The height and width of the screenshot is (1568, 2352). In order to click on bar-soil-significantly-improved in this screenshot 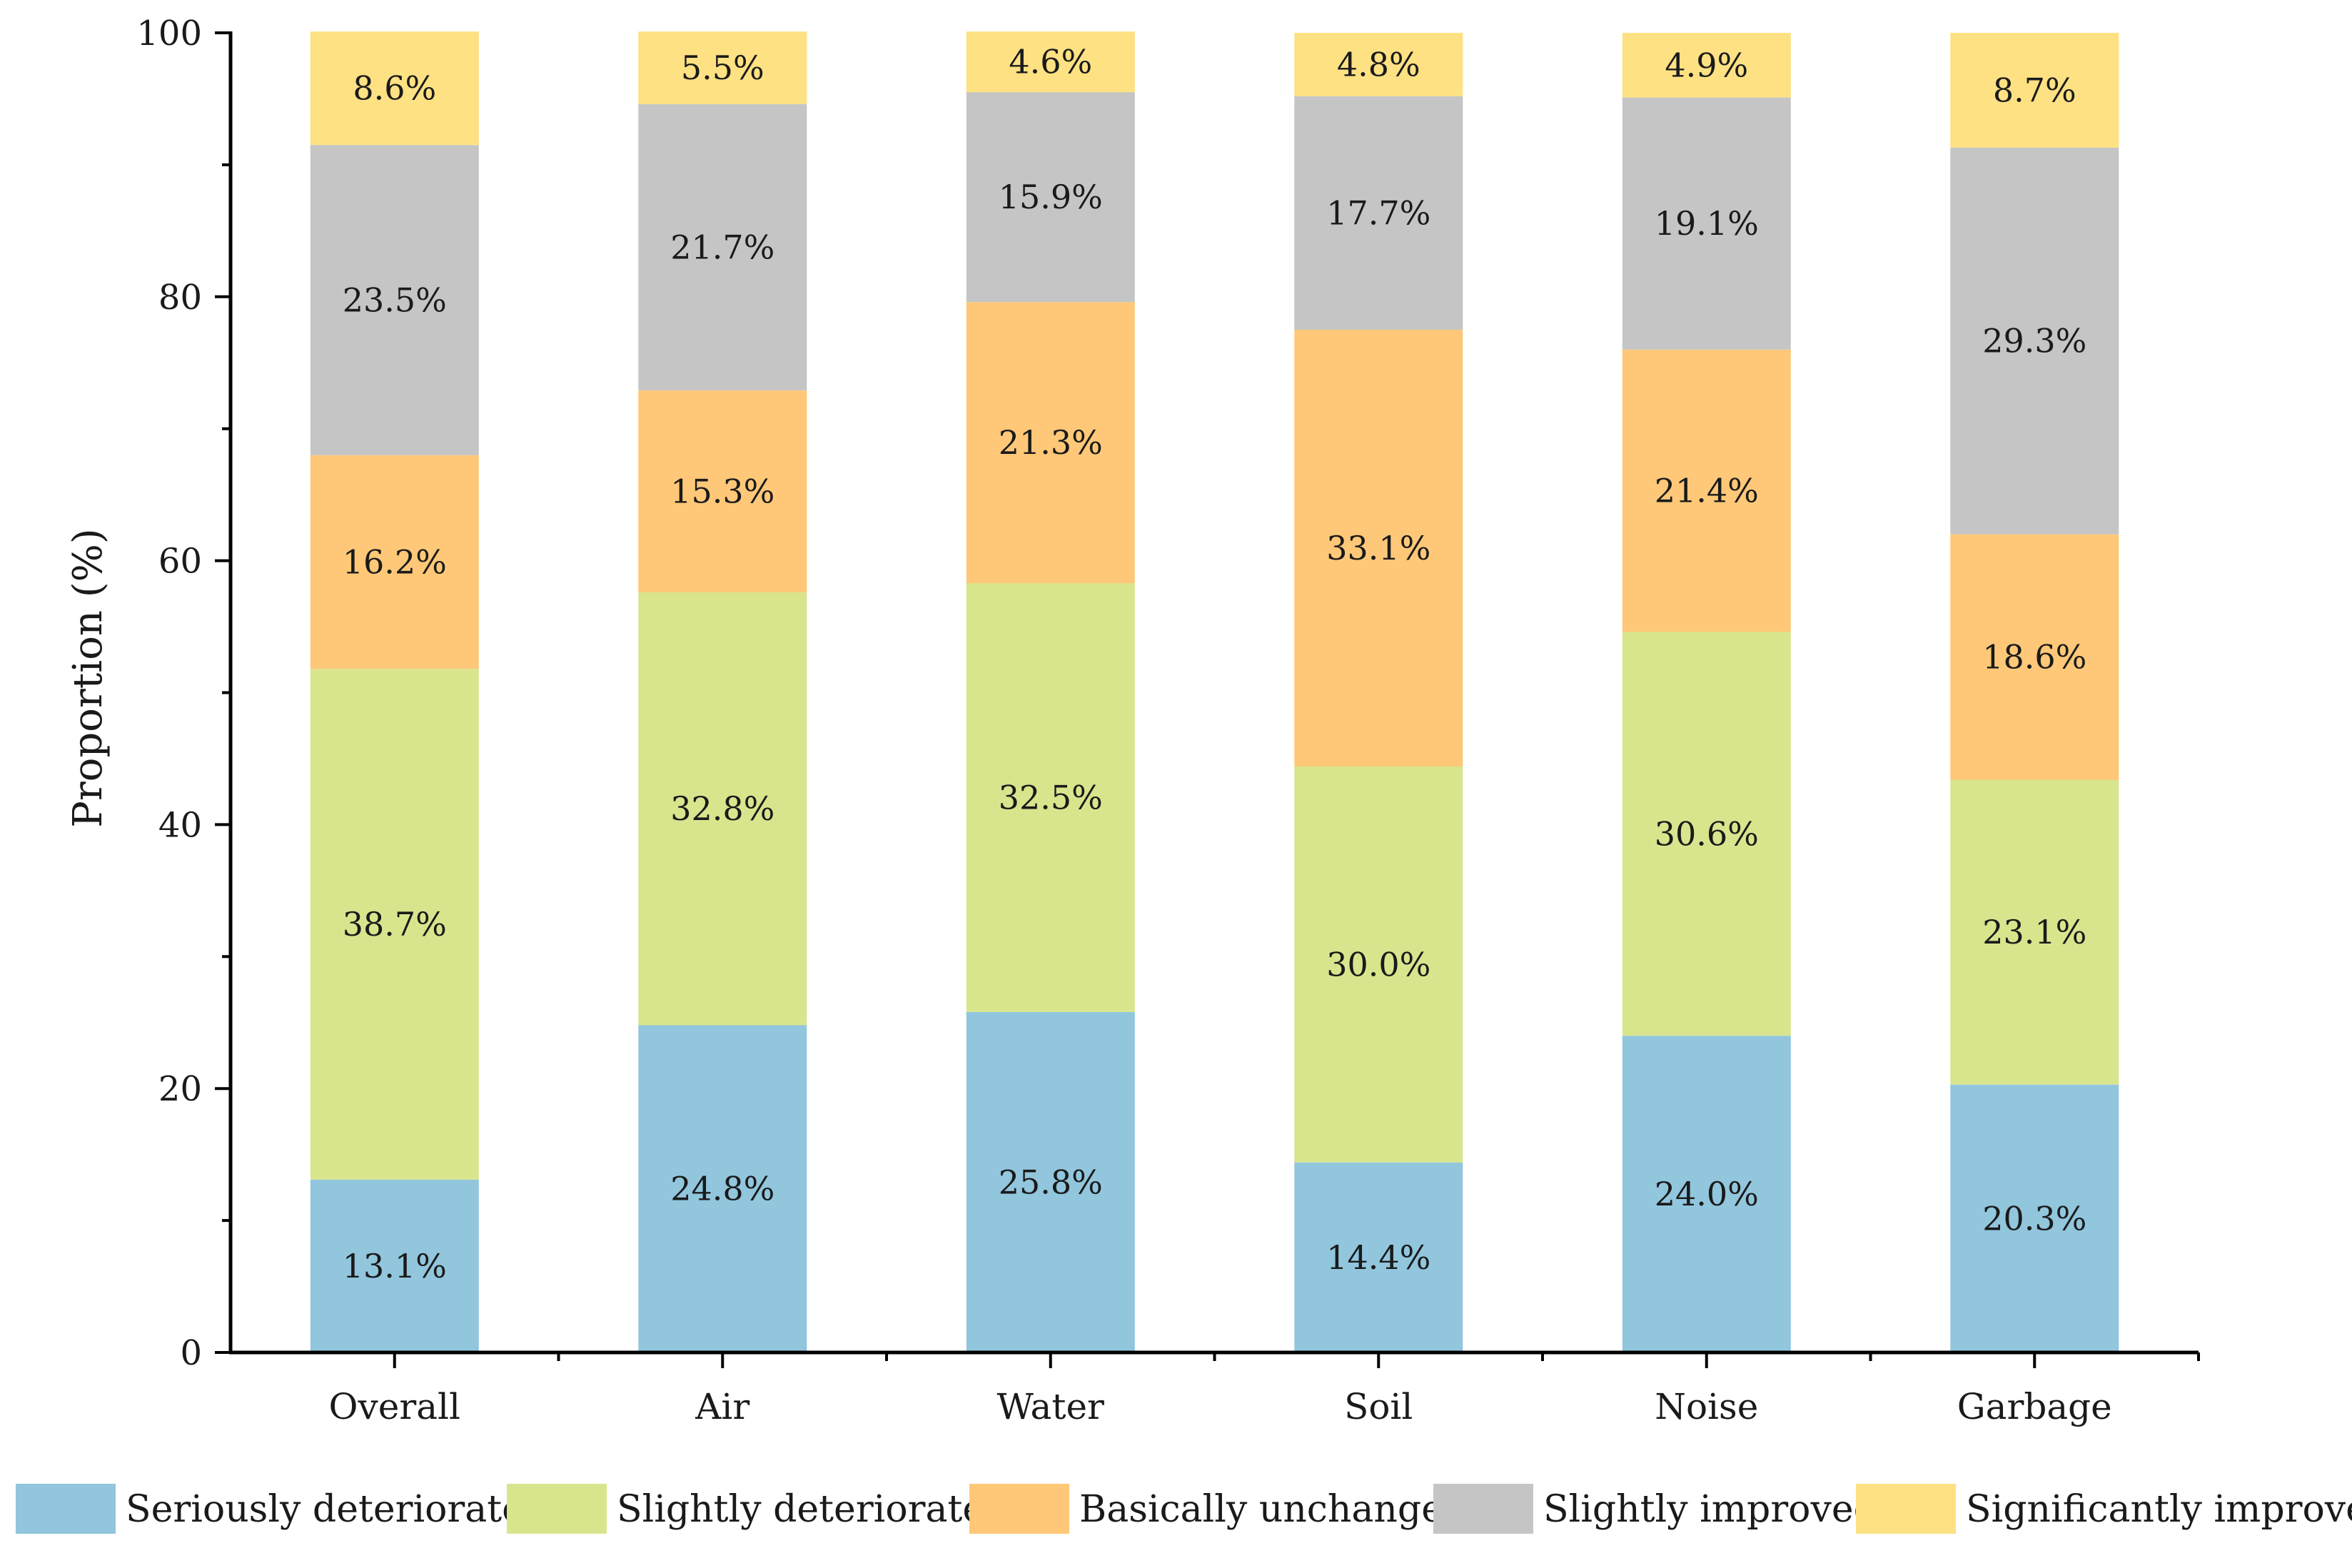, I will do `click(1378, 64)`.